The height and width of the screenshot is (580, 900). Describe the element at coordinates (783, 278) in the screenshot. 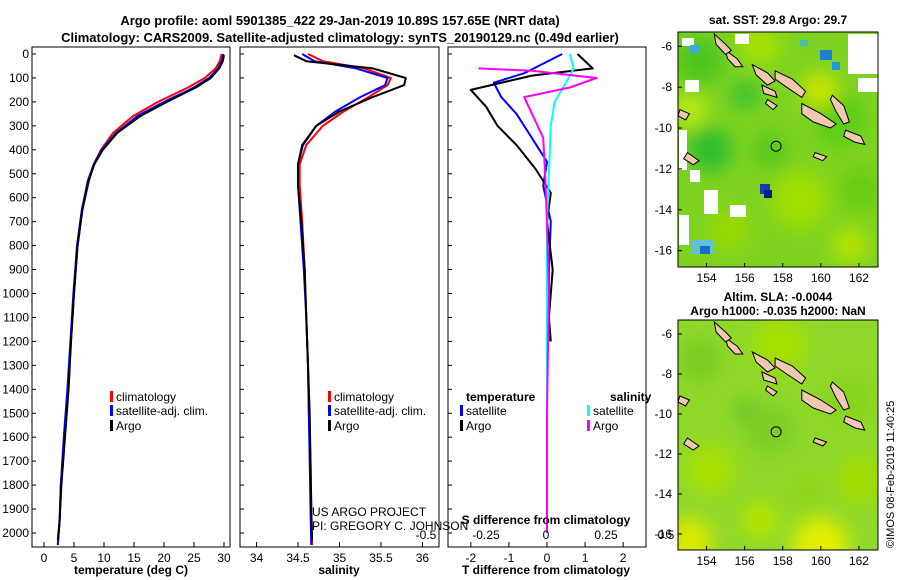

I see `lon-tick-label: 158` at that location.